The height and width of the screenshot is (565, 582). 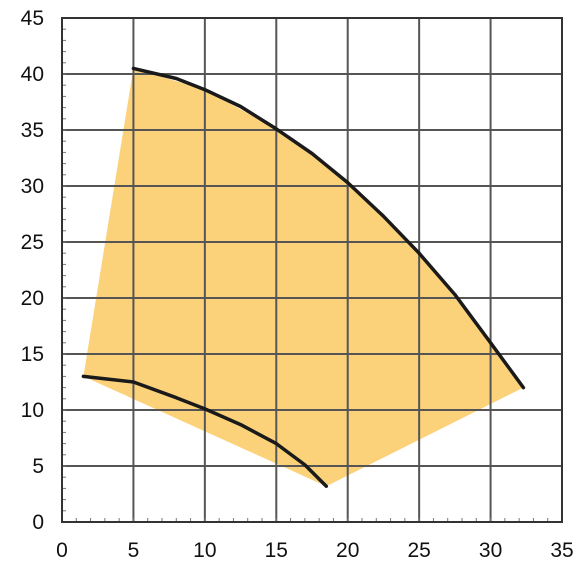 I want to click on x-tick-label: 35, so click(x=561, y=550).